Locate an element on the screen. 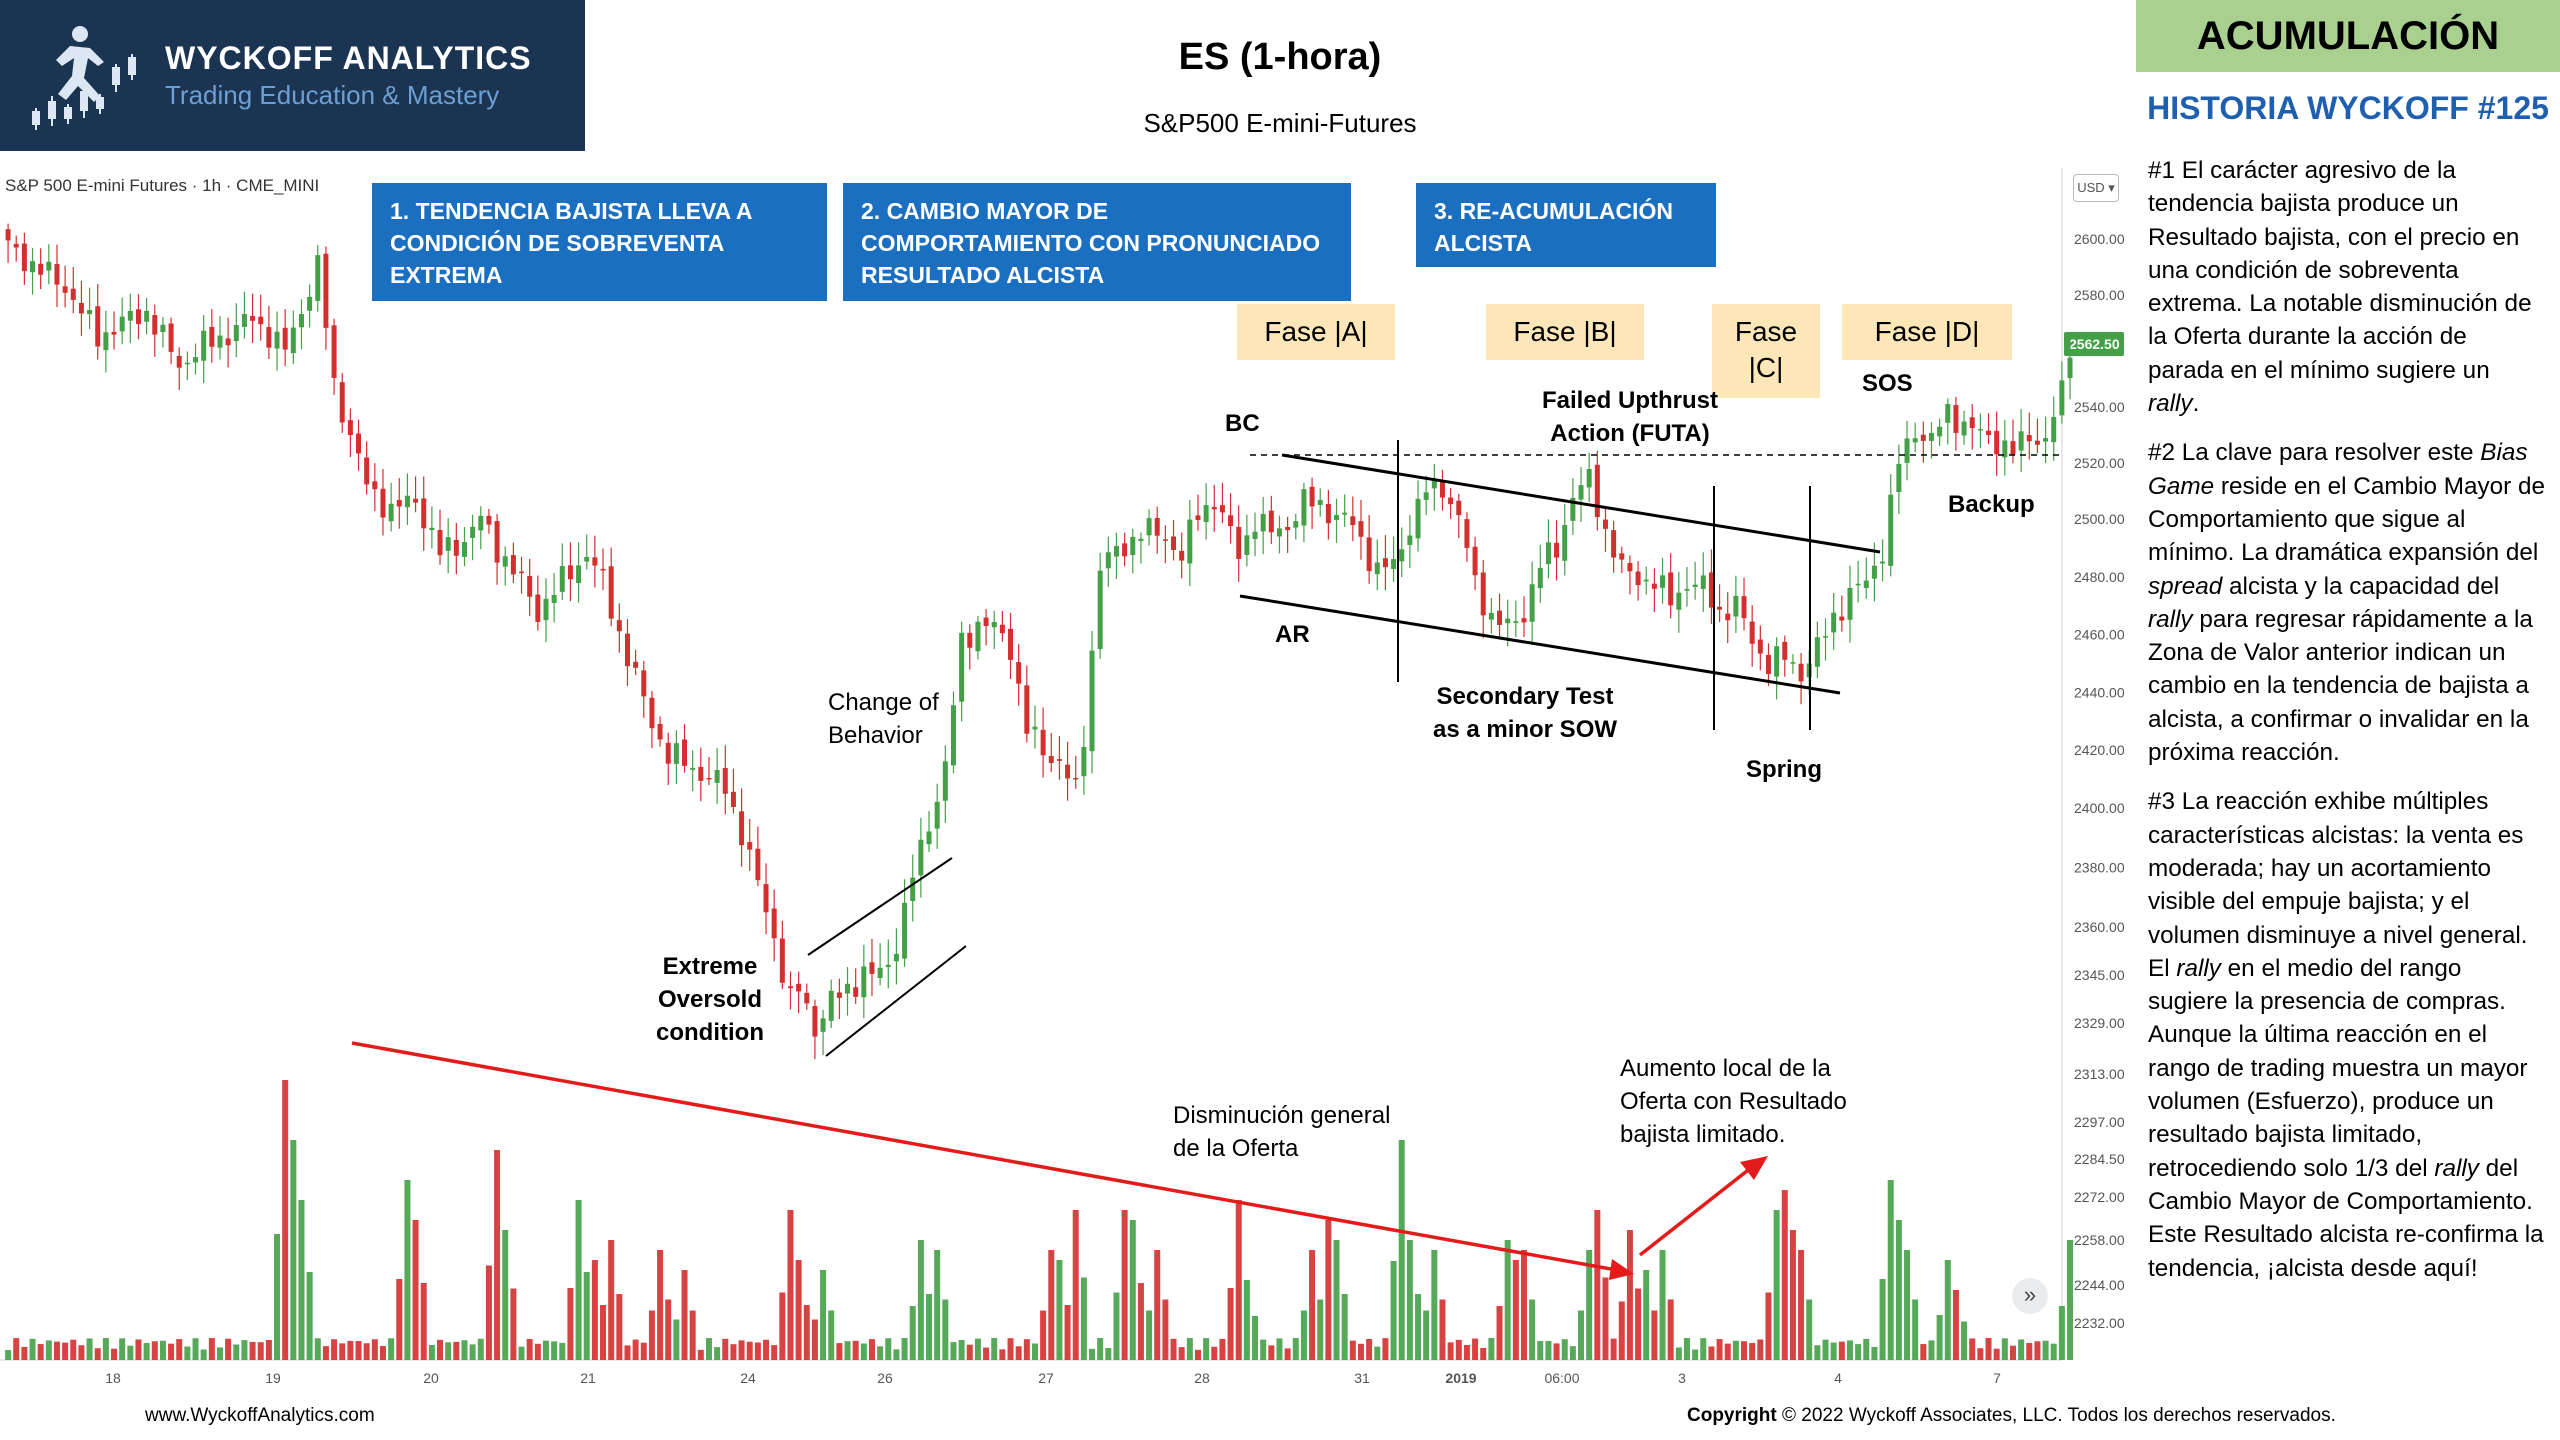 This screenshot has height=1440, width=2560. logo-subtitle: Trading Education & Mastery is located at coordinates (332, 95).